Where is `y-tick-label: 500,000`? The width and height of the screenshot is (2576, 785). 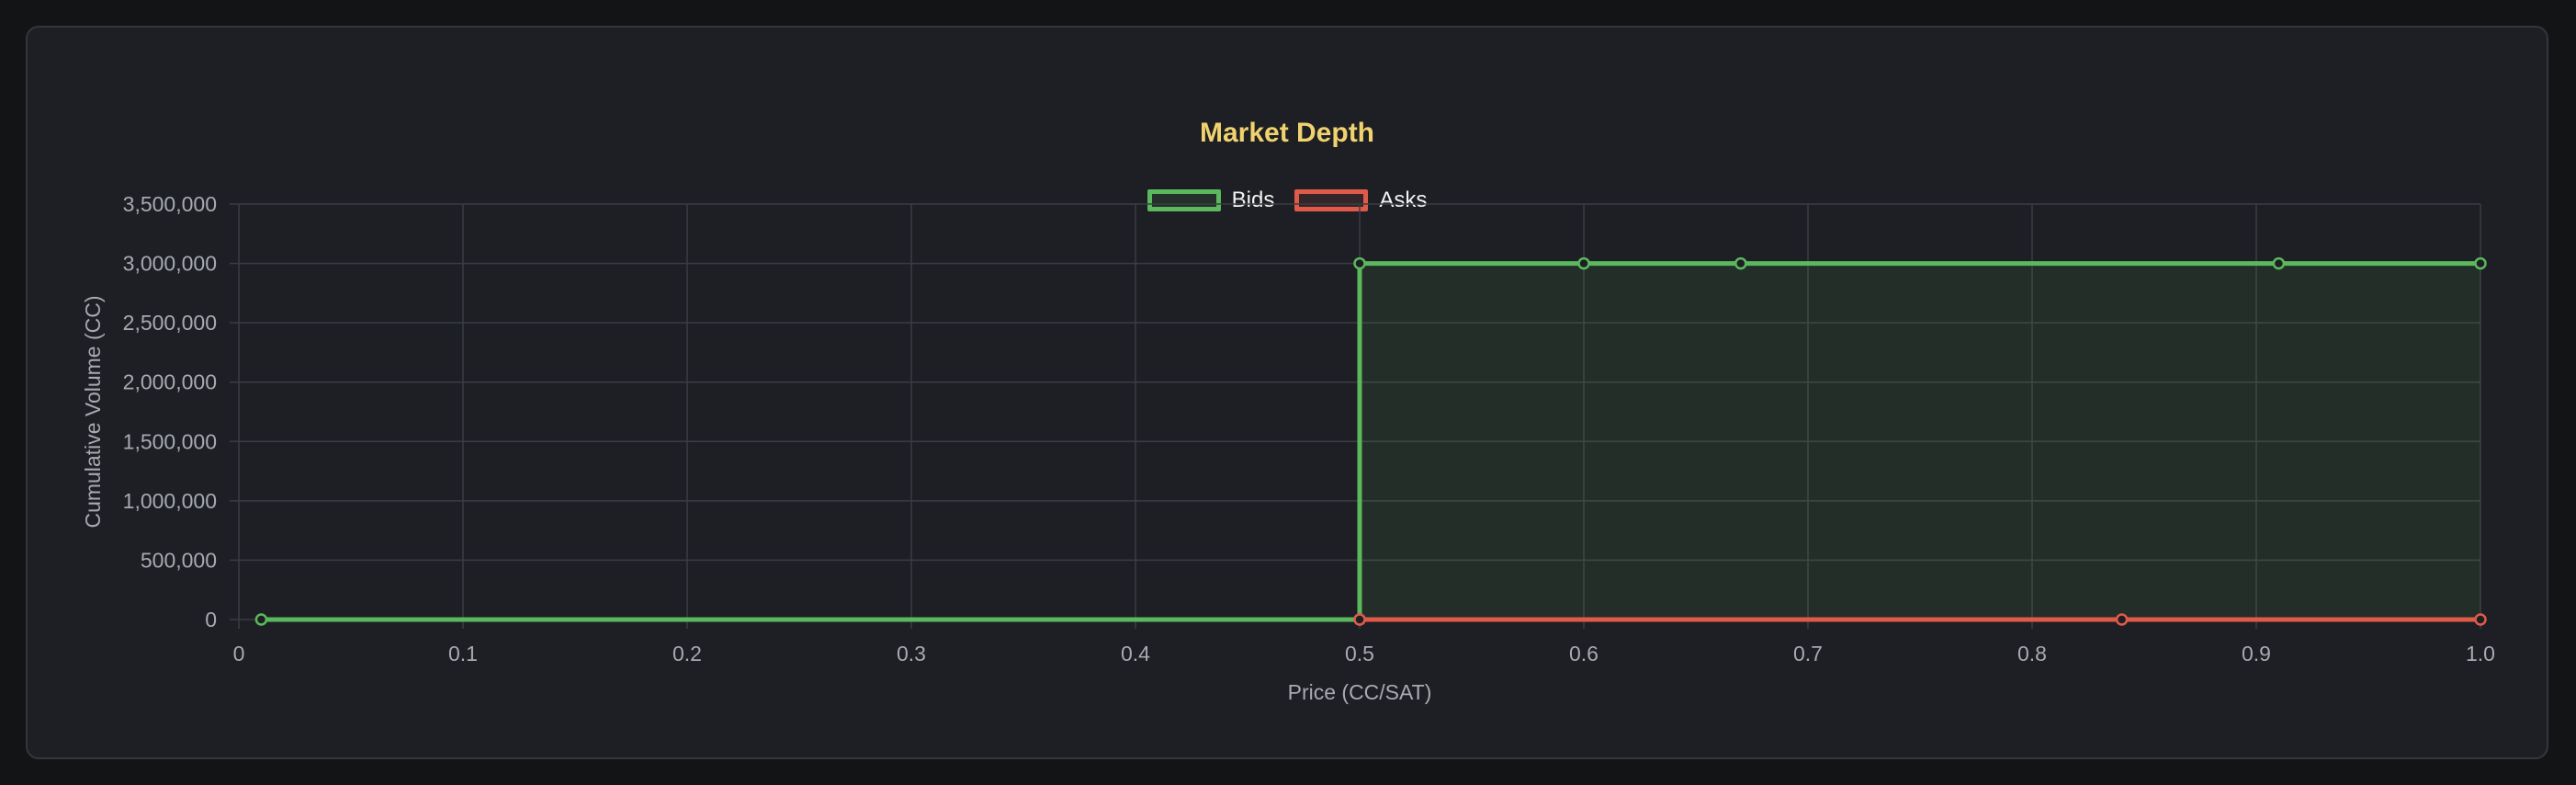 y-tick-label: 500,000 is located at coordinates (179, 560).